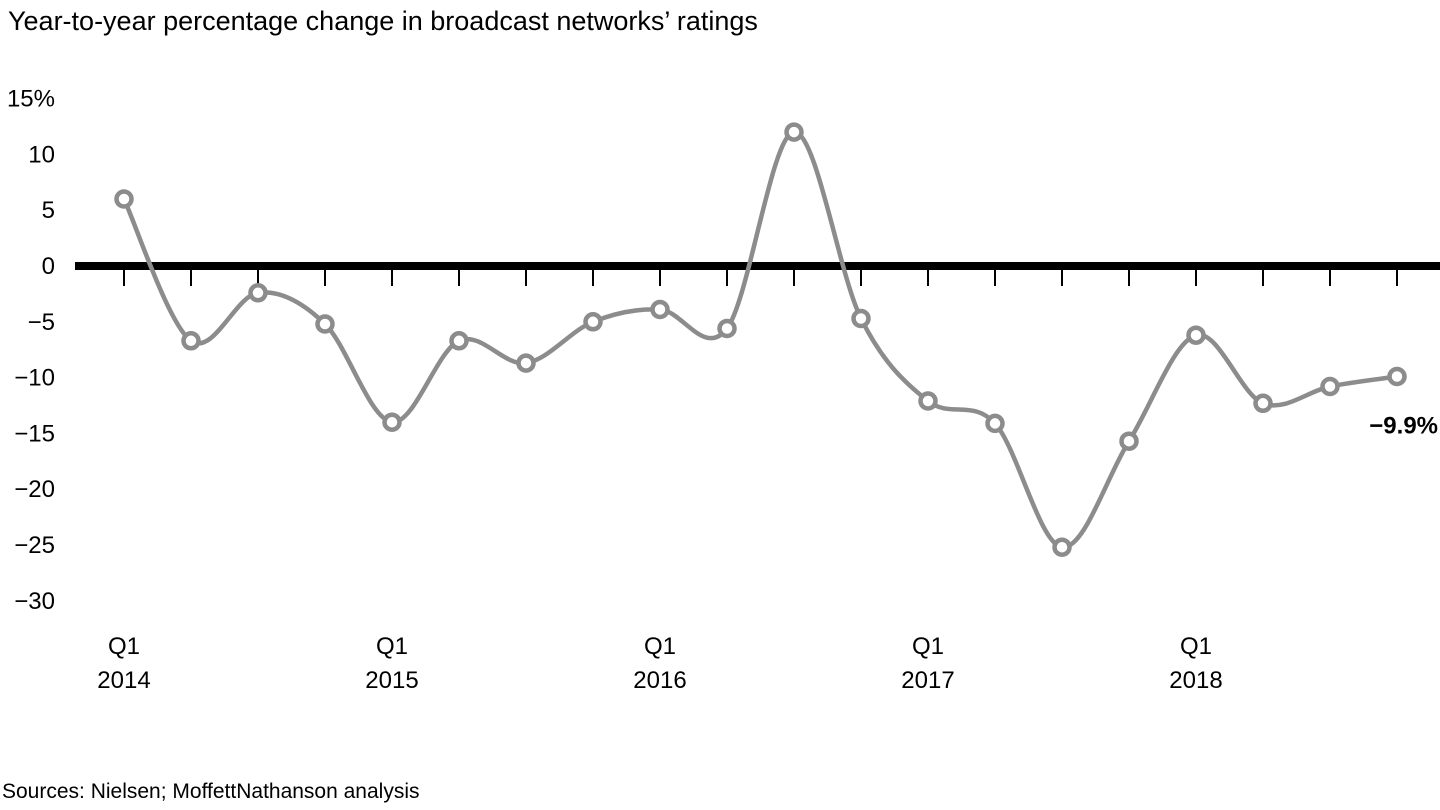  What do you see at coordinates (123, 680) in the screenshot?
I see `x-axis-label-year: 2014` at bounding box center [123, 680].